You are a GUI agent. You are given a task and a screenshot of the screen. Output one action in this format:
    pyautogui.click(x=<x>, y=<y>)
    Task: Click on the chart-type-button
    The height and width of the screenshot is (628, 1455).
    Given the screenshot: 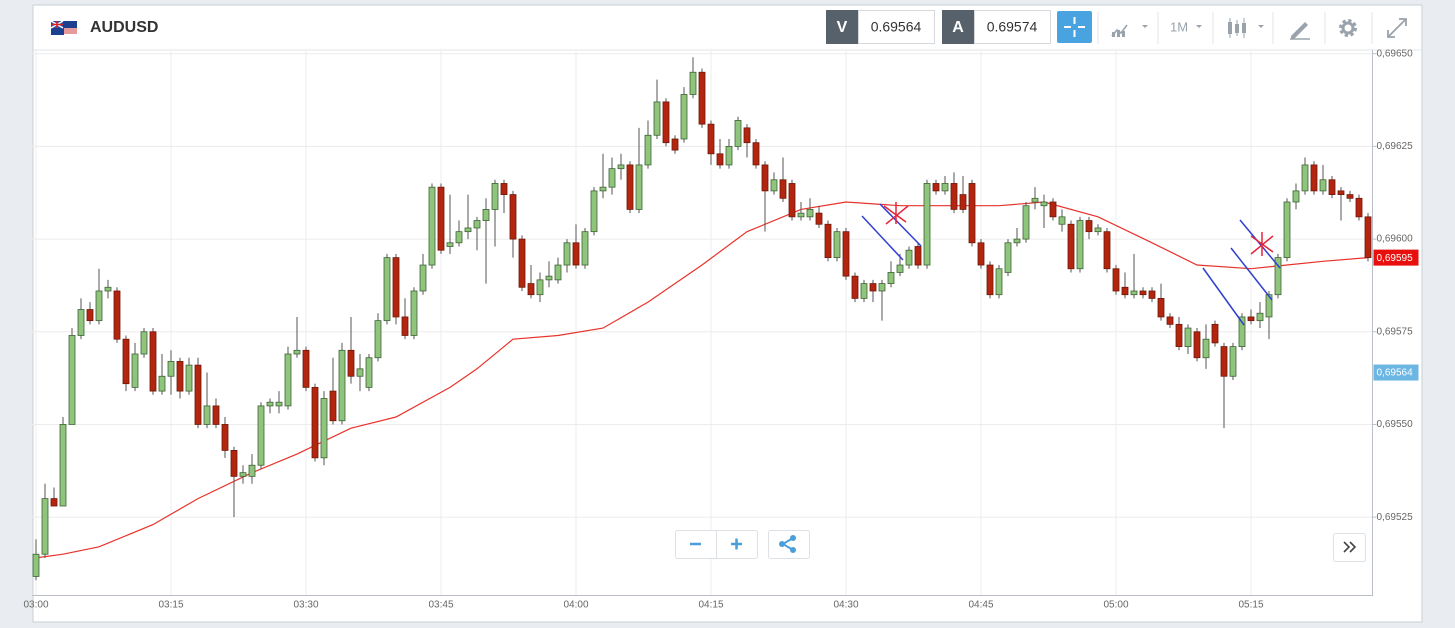 What is the action you would take?
    pyautogui.click(x=1129, y=30)
    